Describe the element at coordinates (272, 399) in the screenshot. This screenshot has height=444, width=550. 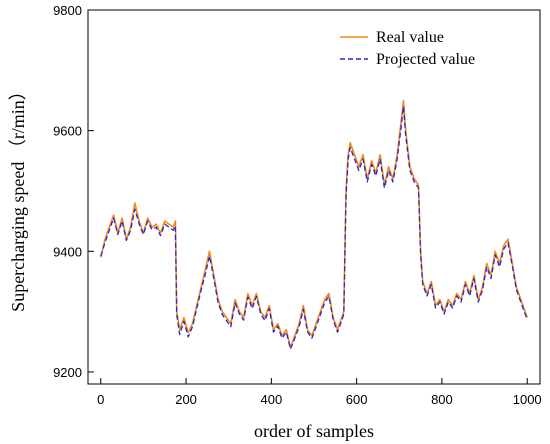
I see `x-tick-label: 400` at that location.